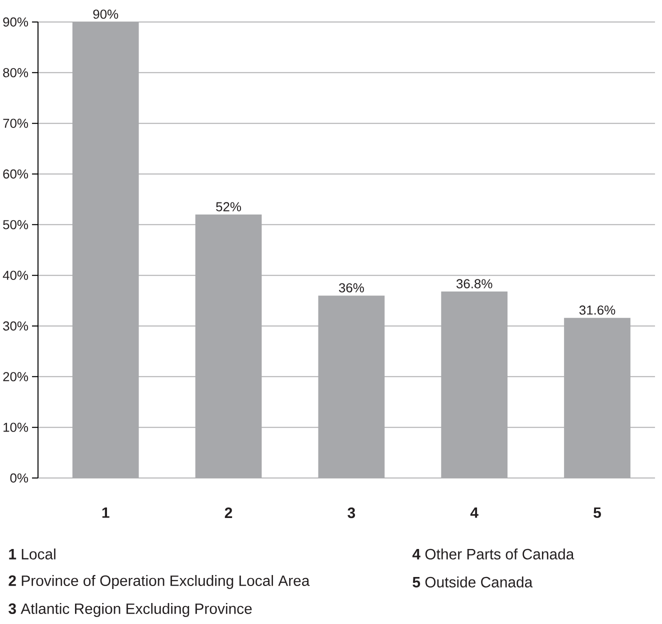 The image size is (662, 624). I want to click on y-tick-label: 70%, so click(15, 123).